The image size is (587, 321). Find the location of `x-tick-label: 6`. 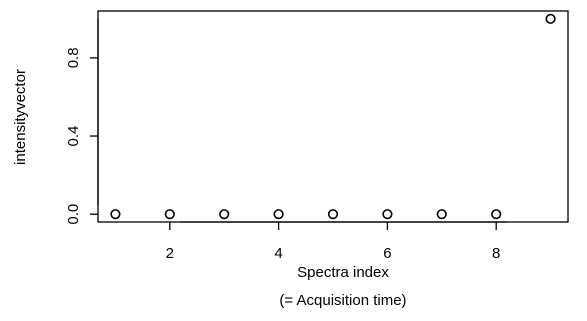

x-tick-label: 6 is located at coordinates (387, 253).